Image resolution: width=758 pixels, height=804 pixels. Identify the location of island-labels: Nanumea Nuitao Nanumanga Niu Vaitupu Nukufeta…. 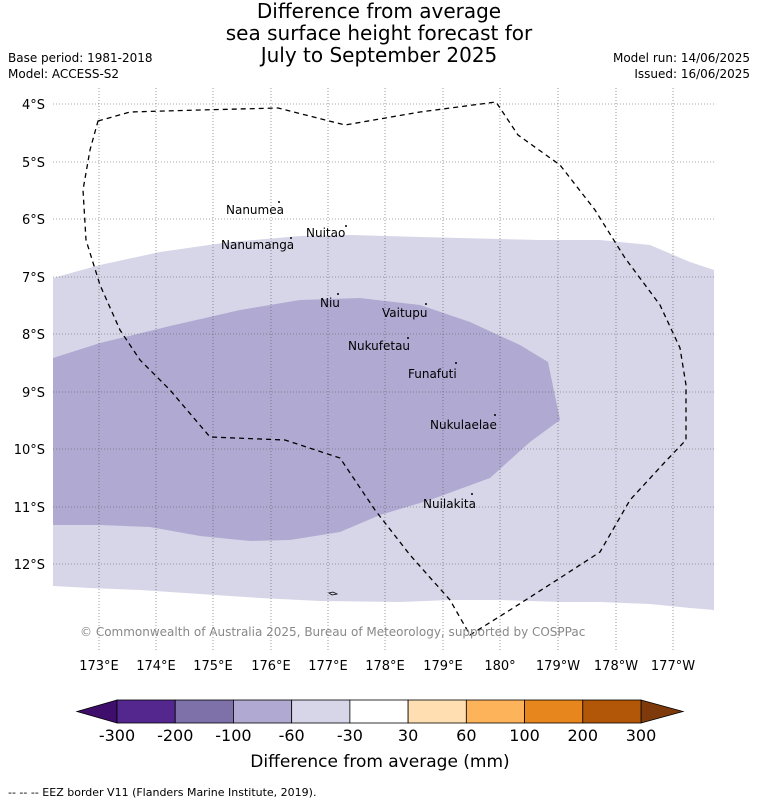
(359, 356).